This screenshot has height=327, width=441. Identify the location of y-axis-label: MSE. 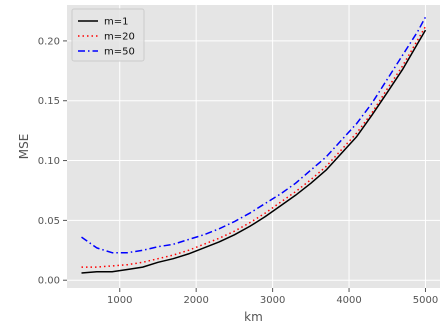
(24, 147).